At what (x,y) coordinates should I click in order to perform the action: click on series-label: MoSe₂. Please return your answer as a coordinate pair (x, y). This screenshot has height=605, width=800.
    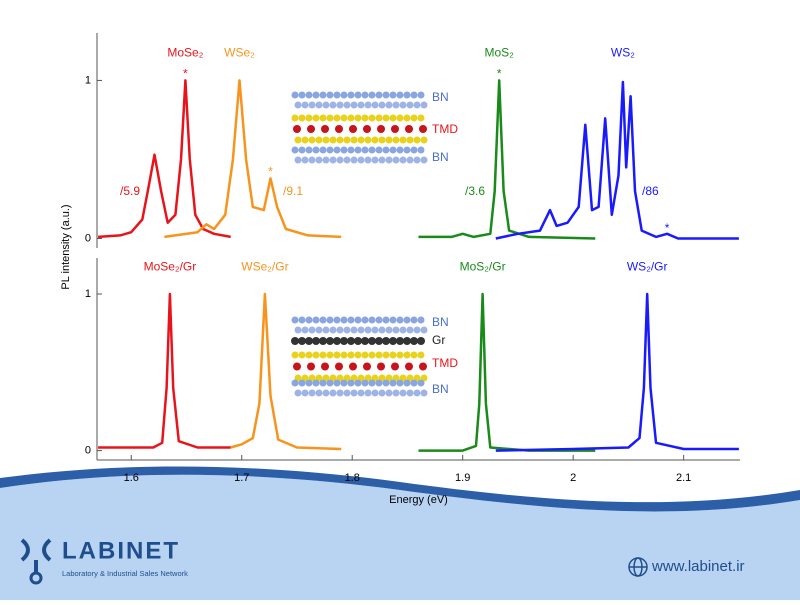
    Looking at the image, I should click on (185, 53).